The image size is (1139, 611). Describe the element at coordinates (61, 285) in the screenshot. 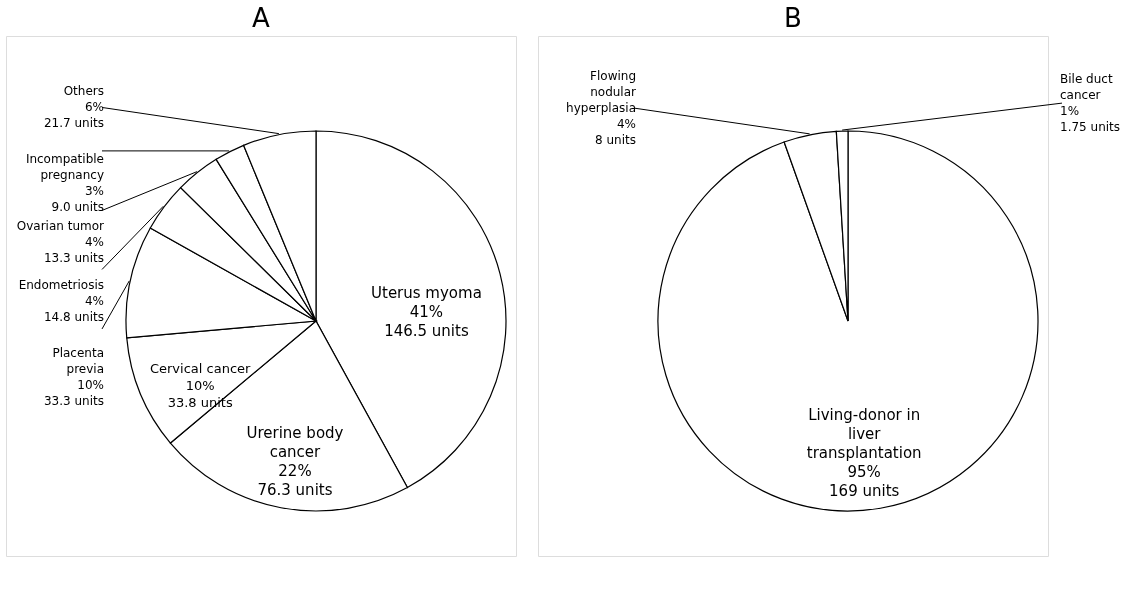

I see `slice-label: Endometriosis` at that location.